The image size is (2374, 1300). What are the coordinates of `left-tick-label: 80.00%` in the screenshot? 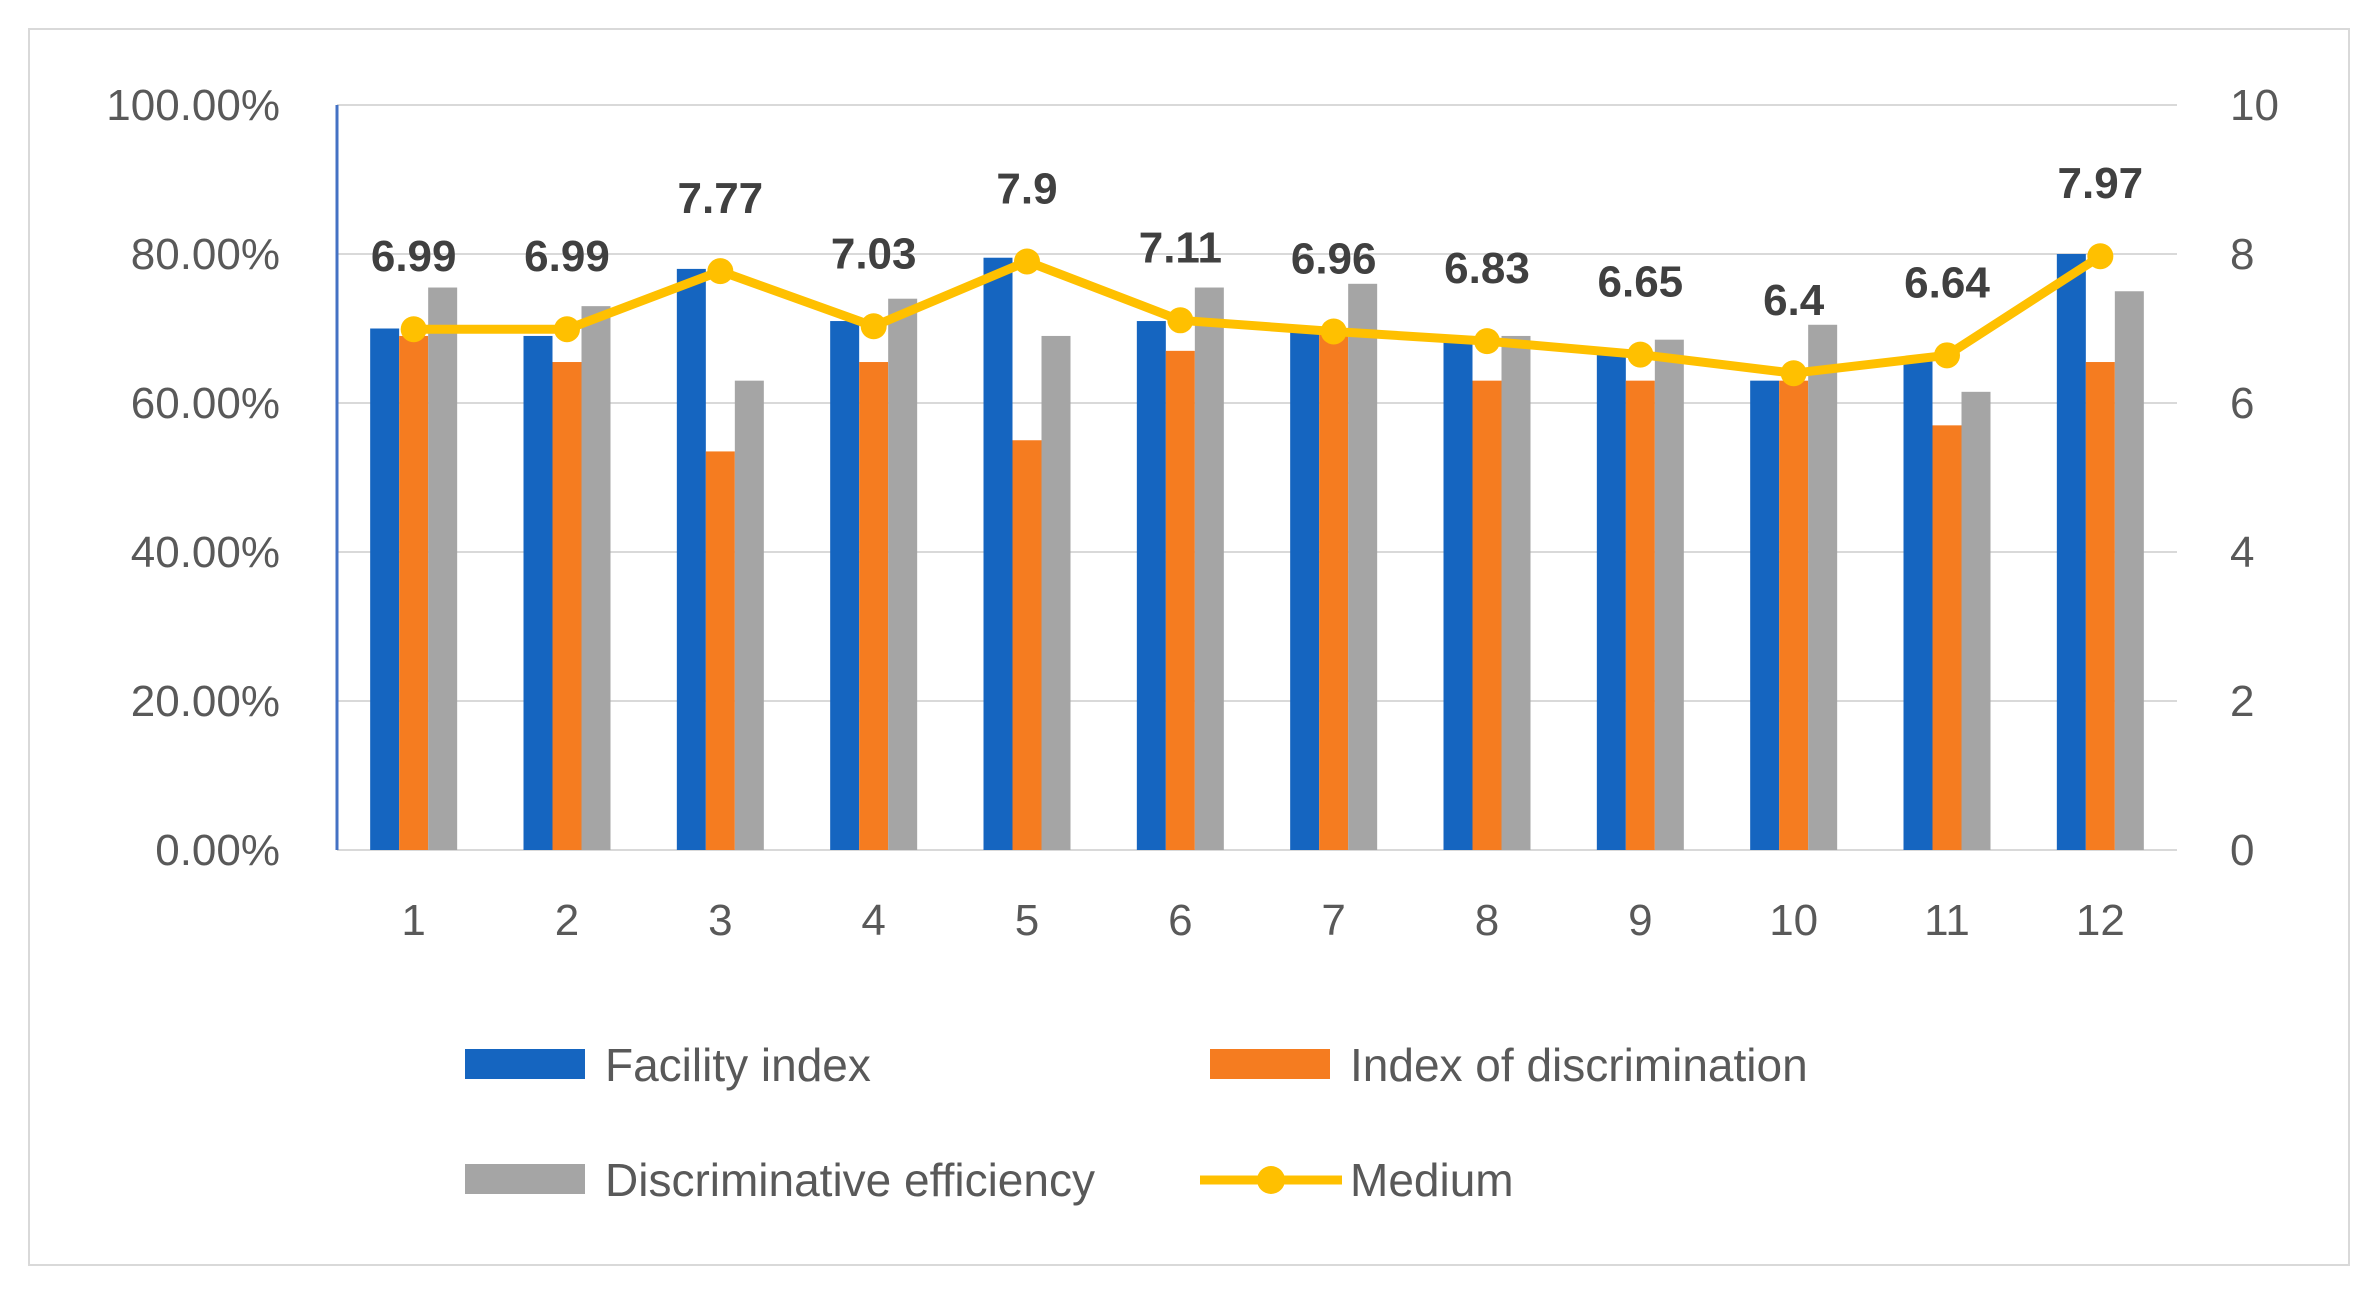 It's located at (205, 254).